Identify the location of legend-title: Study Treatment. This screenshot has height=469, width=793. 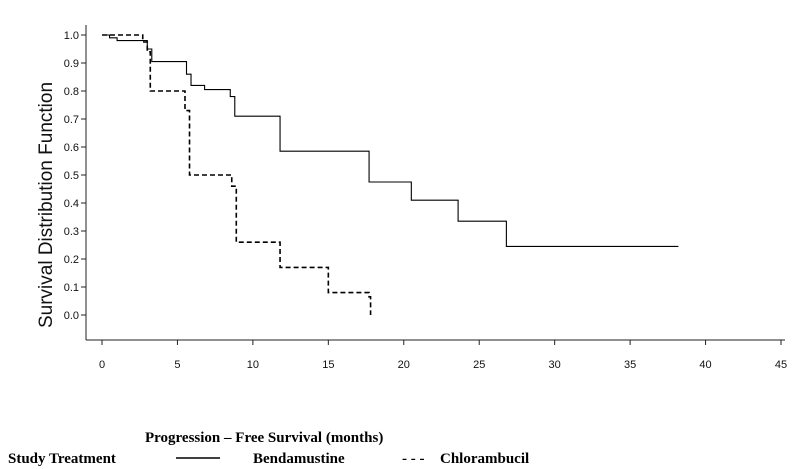
(62, 459).